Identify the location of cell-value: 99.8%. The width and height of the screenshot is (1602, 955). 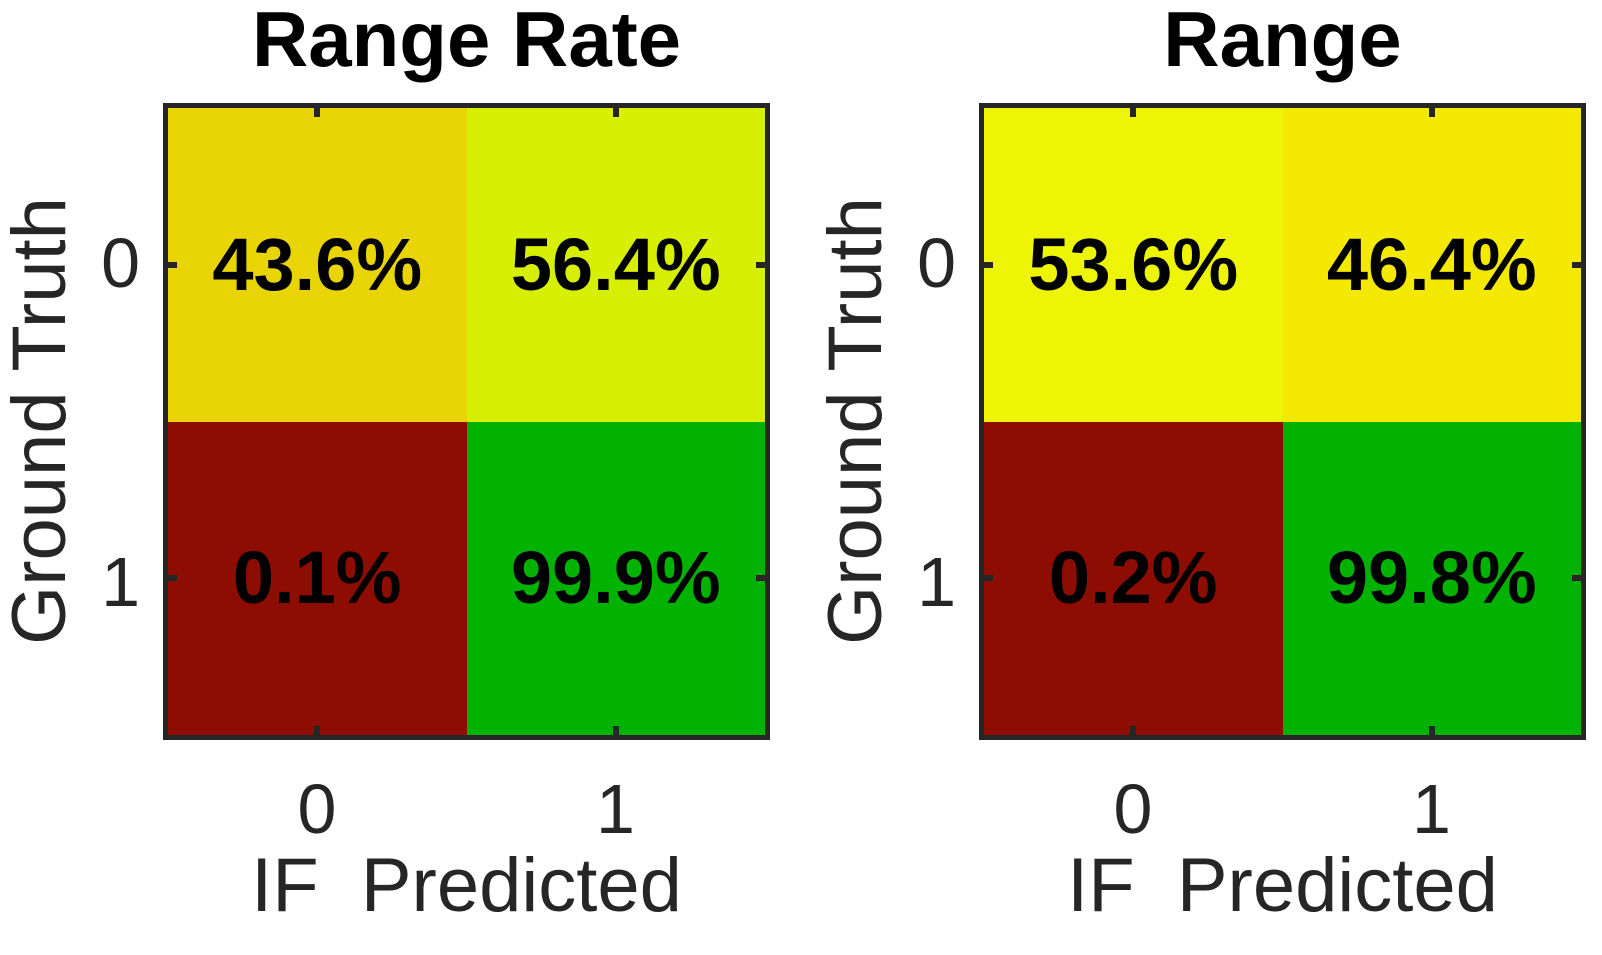
(1431, 578).